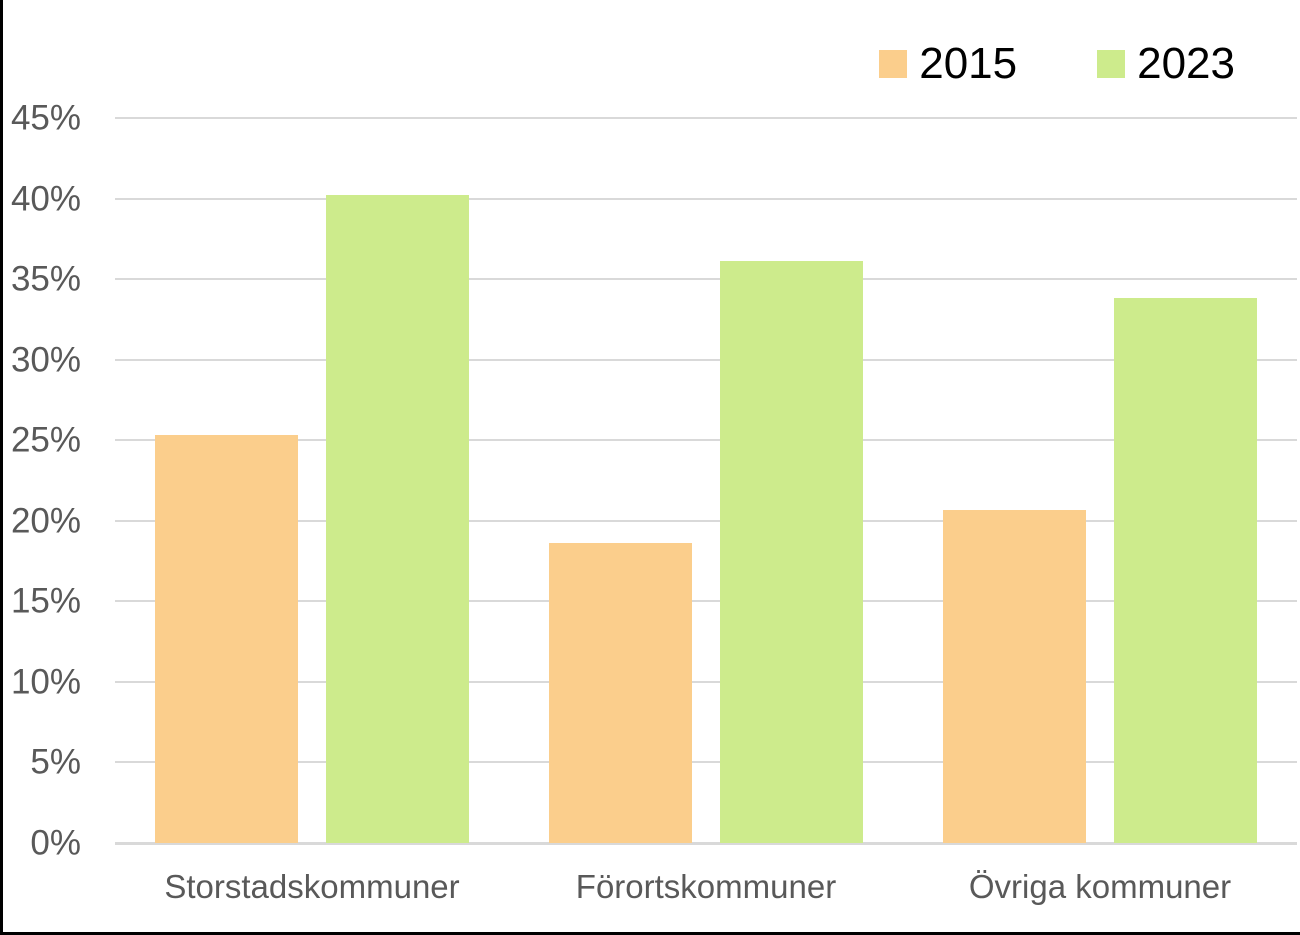  I want to click on y-tick-label: 20%, so click(45, 521).